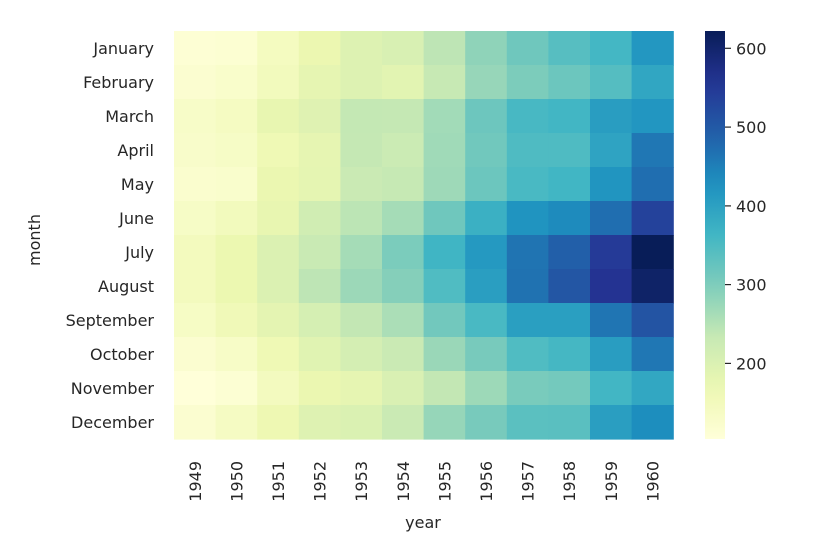  Describe the element at coordinates (129, 116) in the screenshot. I see `y-tick-label: March` at that location.